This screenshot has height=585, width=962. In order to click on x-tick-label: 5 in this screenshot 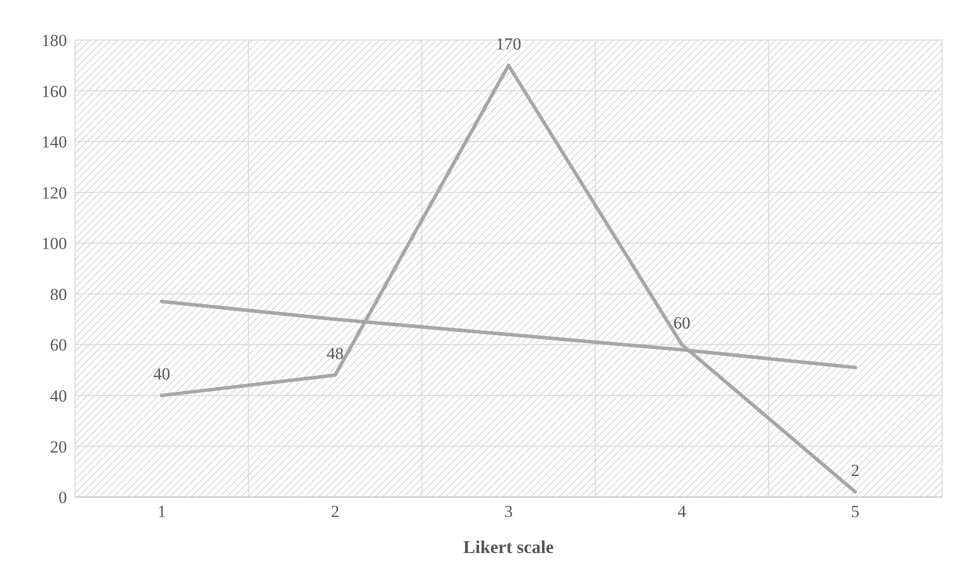, I will do `click(855, 512)`.